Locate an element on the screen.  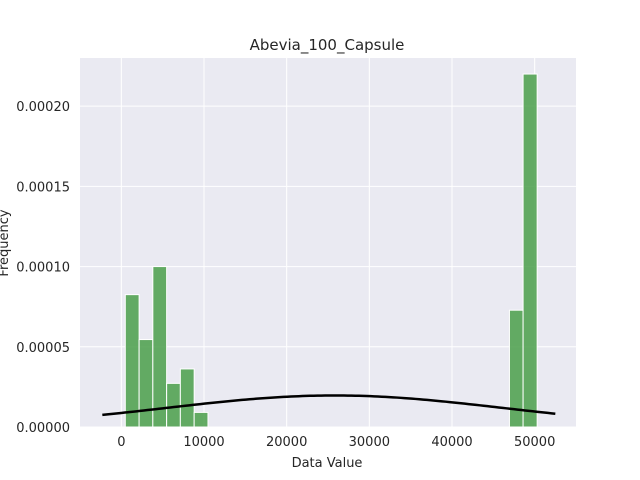
fit-curve is located at coordinates (329, 405).